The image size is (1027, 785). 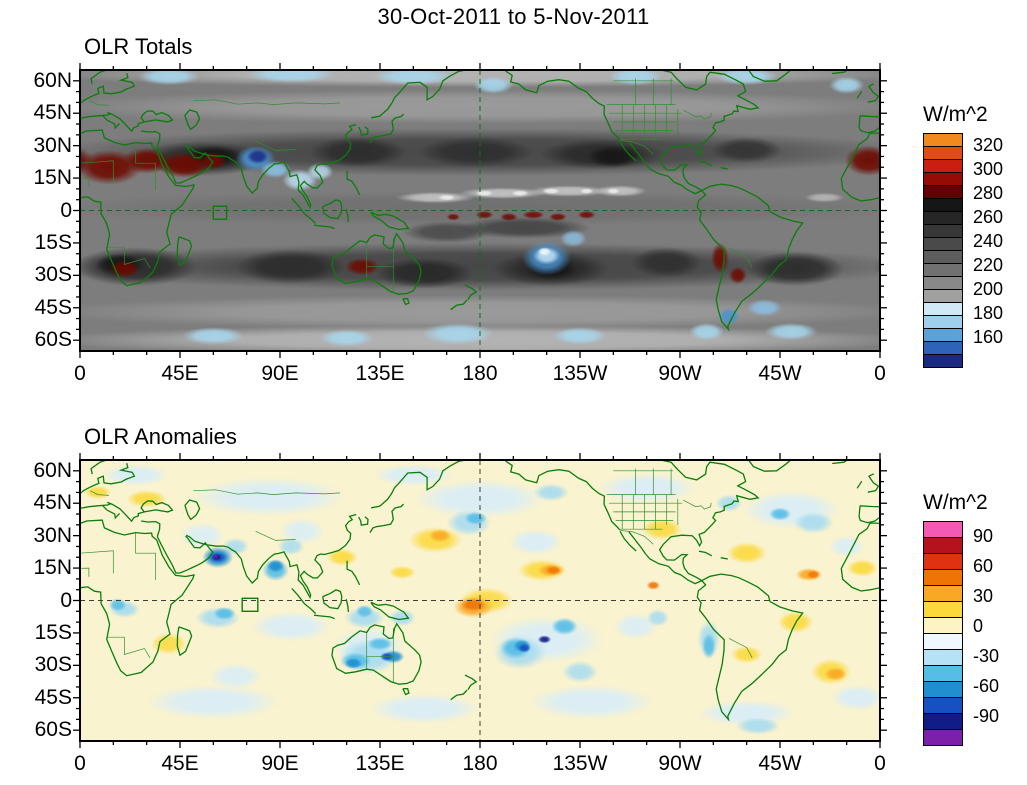 I want to click on colorbar-tick-label: 320, so click(x=988, y=145).